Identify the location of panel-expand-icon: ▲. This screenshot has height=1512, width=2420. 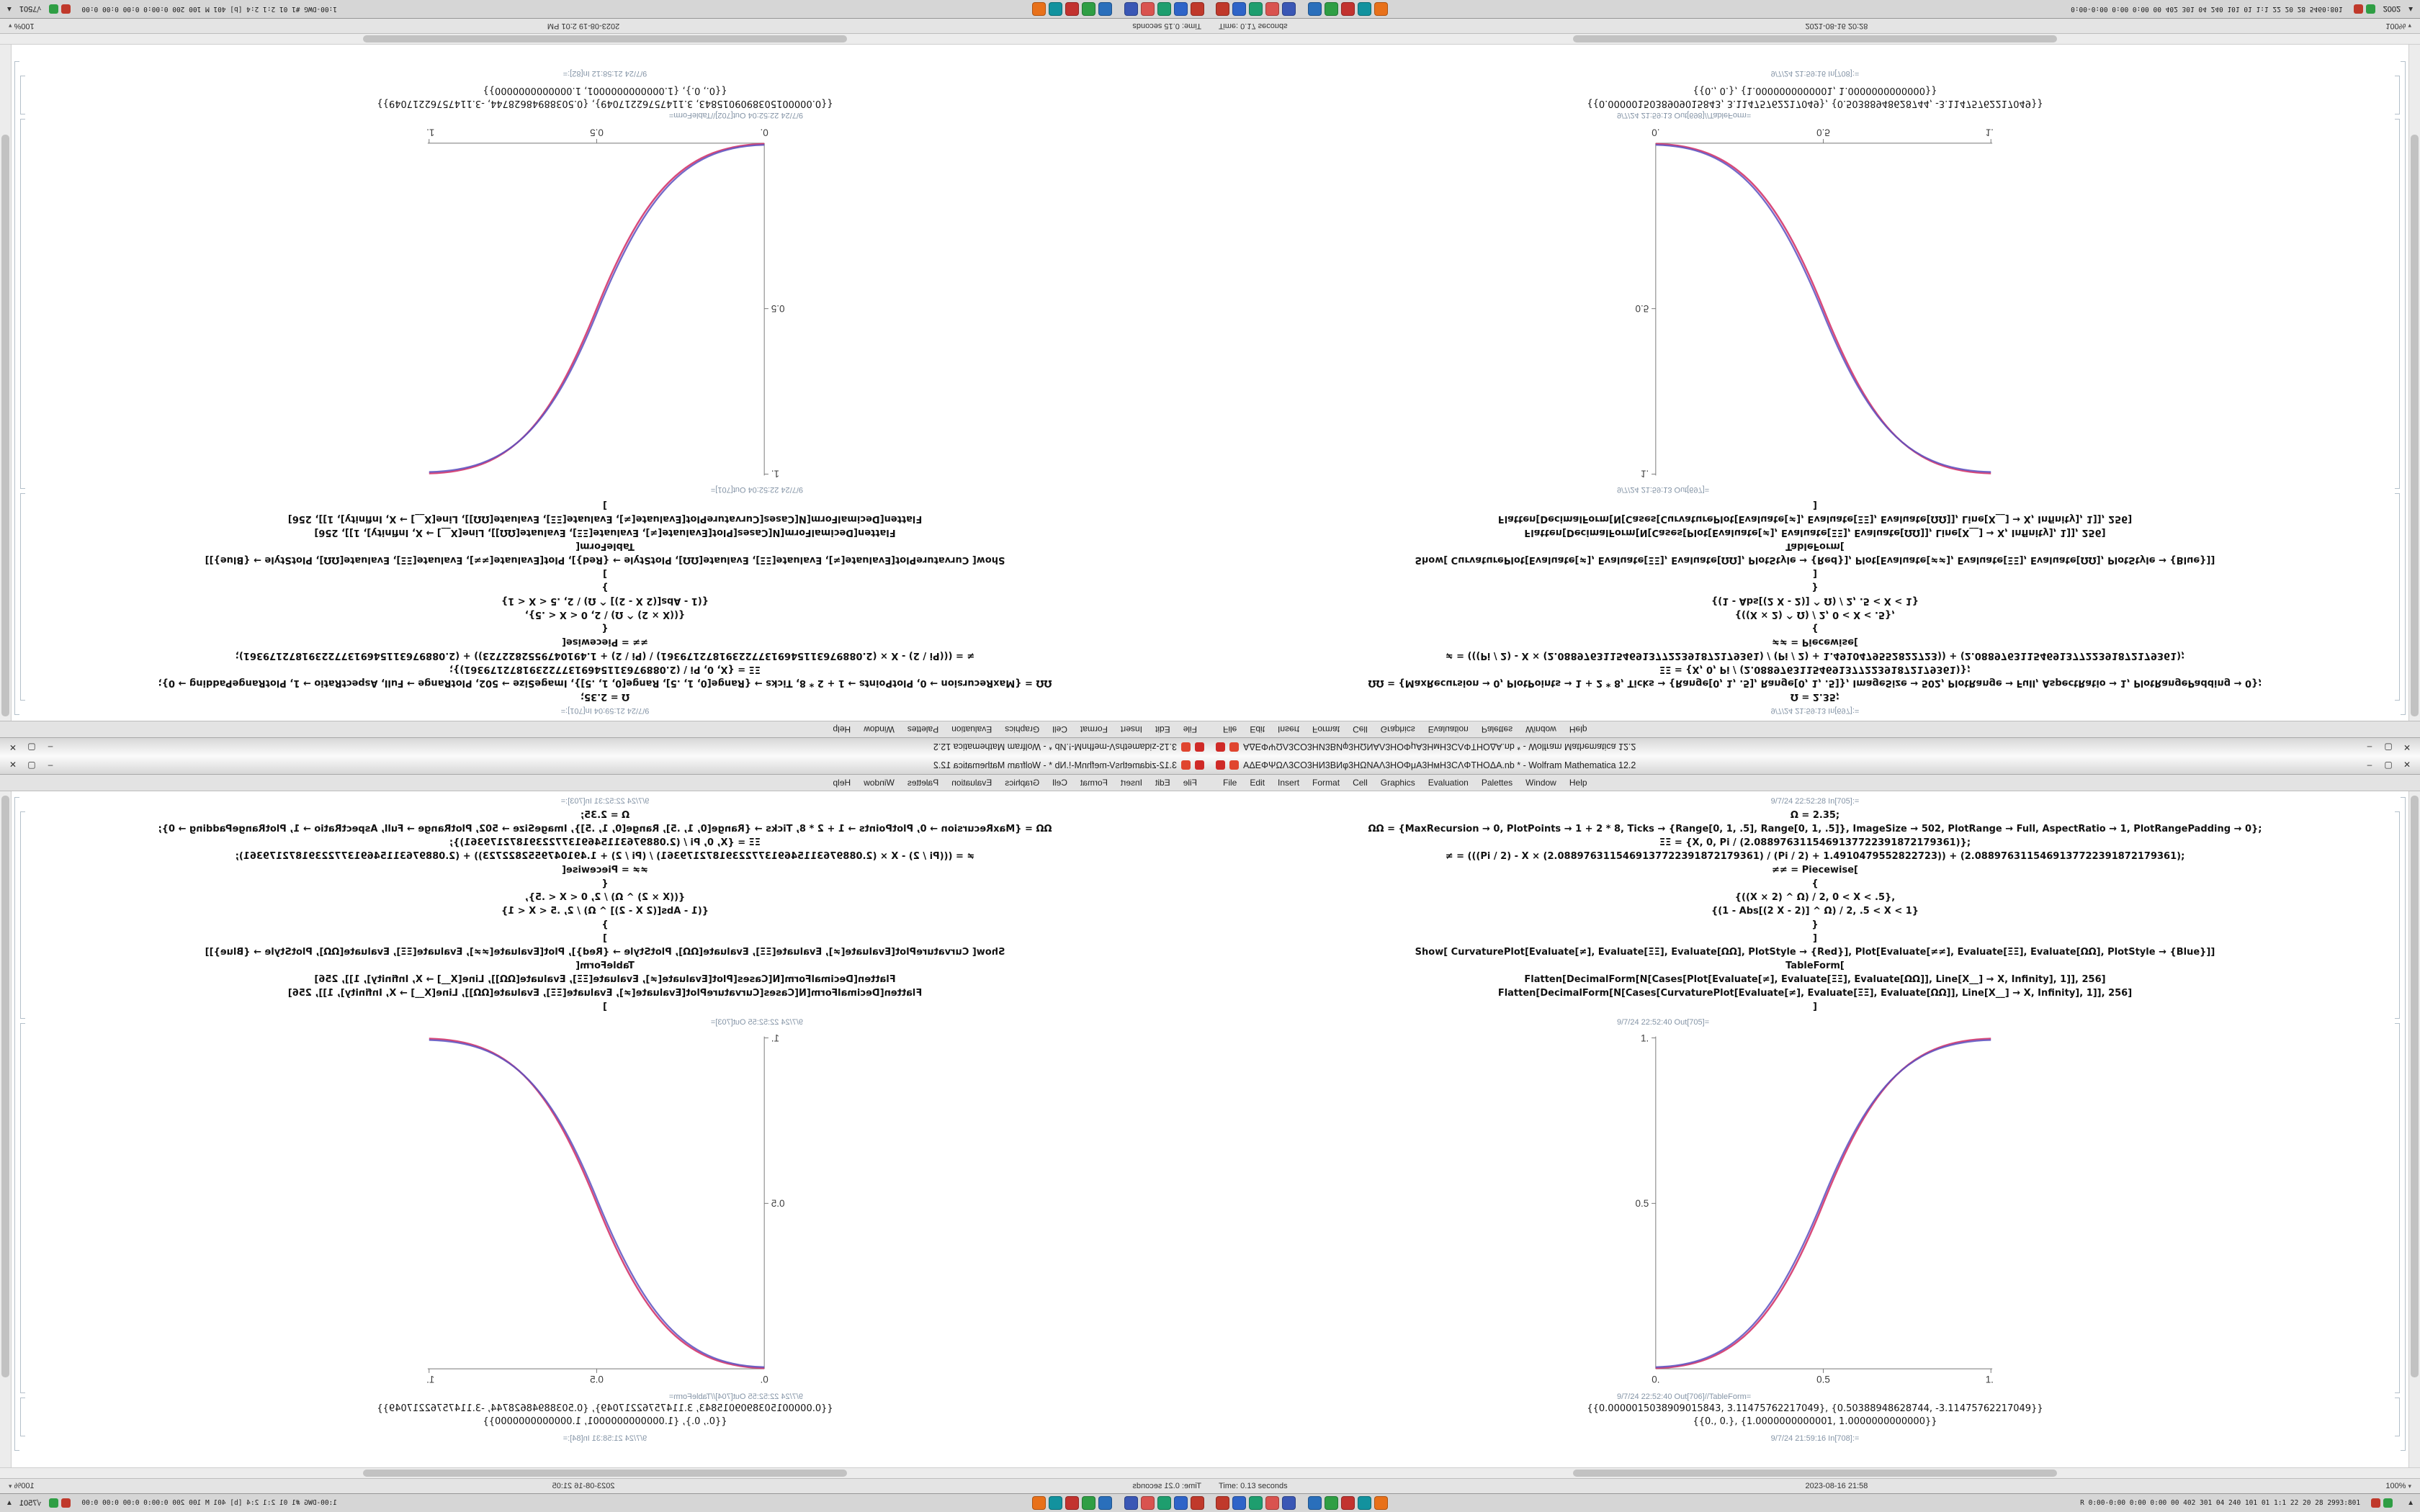
(9, 9).